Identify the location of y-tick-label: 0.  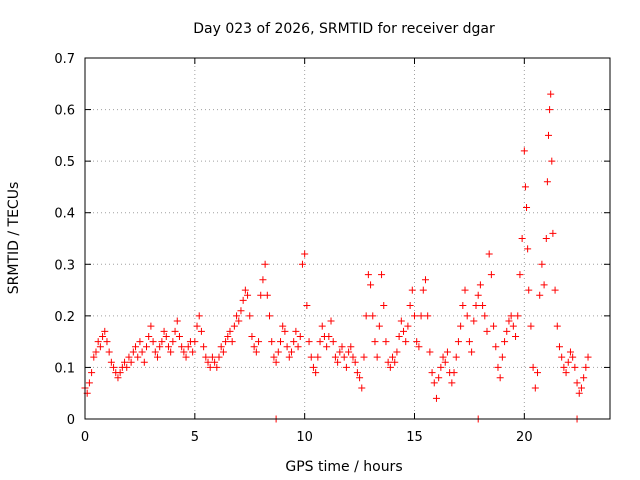
(71, 420).